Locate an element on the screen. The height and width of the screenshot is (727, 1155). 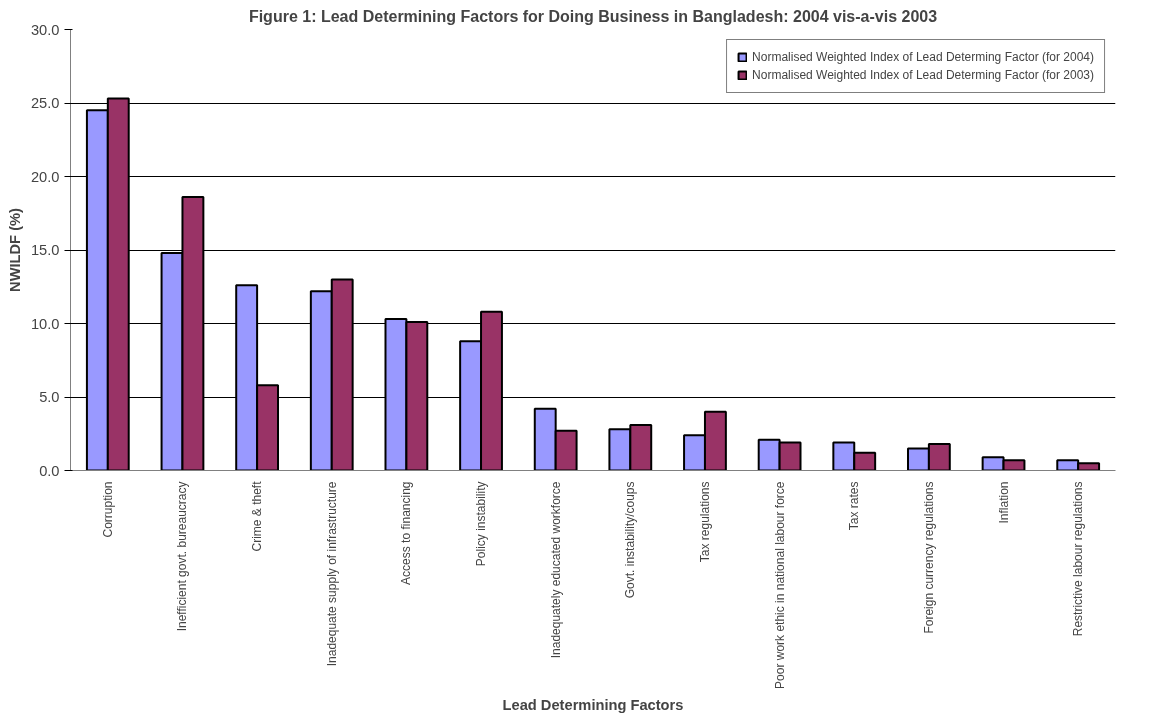
x-axis-title: Lead Determining Factors is located at coordinates (593, 704).